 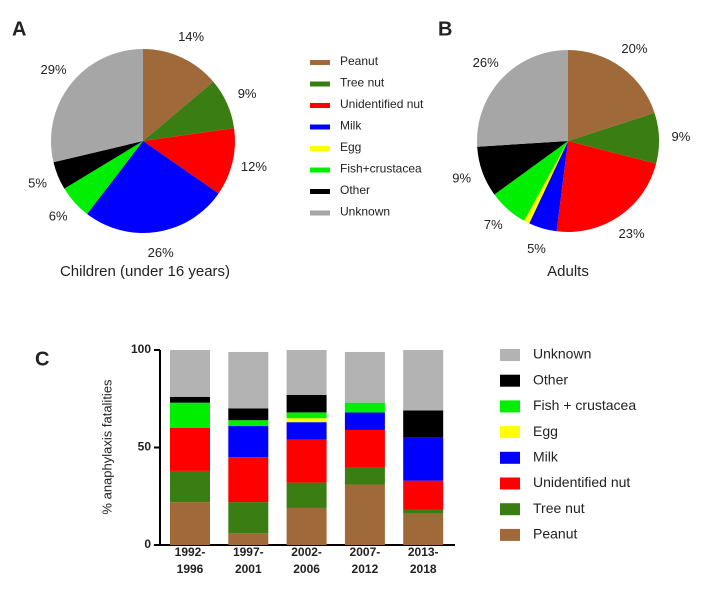 What do you see at coordinates (54, 69) in the screenshot?
I see `slice-label: 29%` at bounding box center [54, 69].